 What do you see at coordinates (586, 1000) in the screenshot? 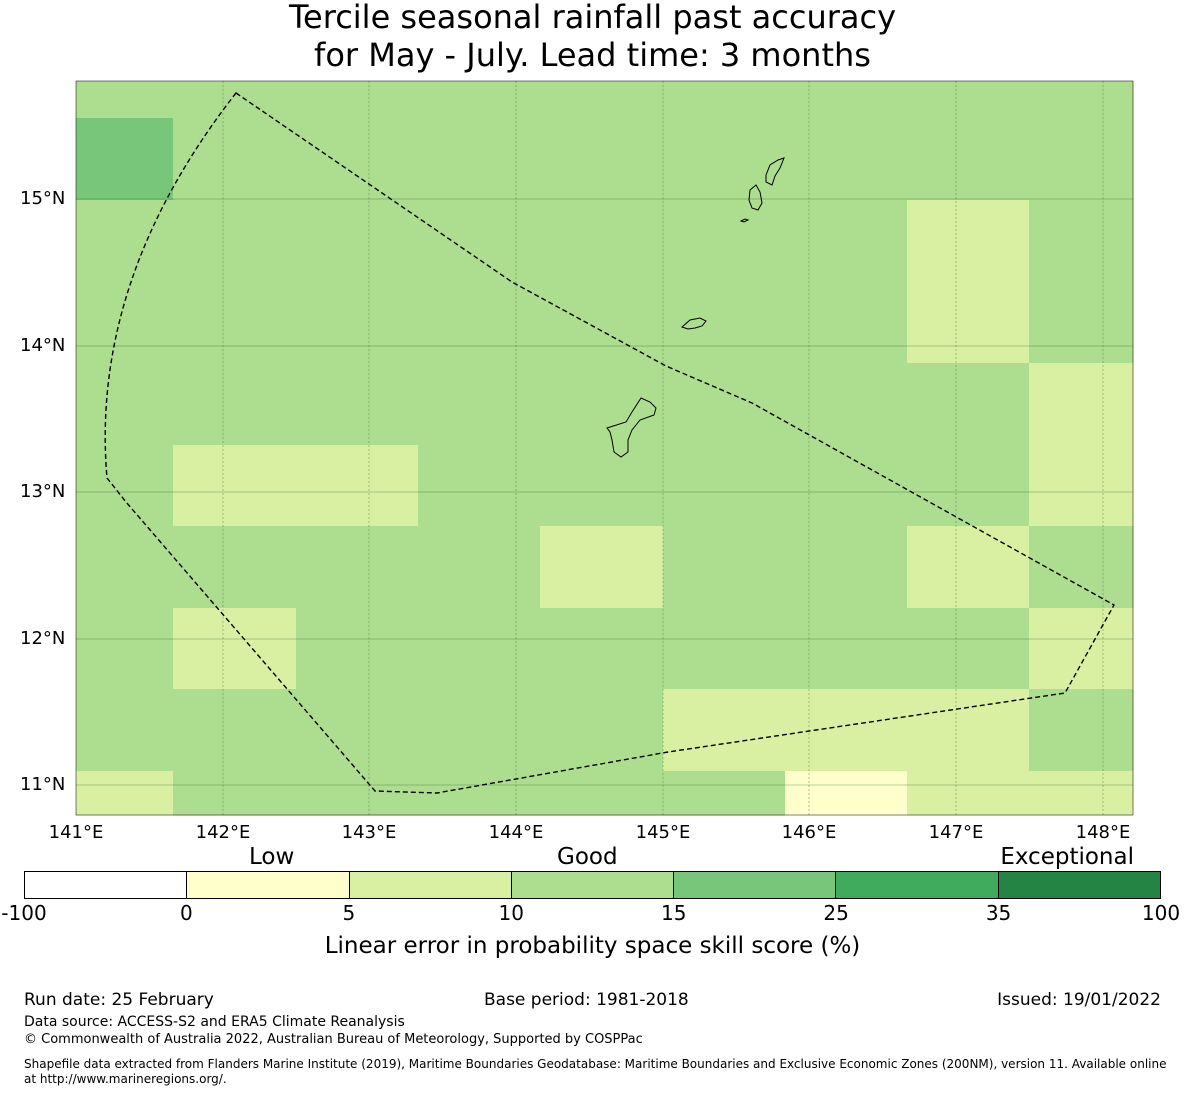
I see `base-period: Base period: 1981-2018` at bounding box center [586, 1000].